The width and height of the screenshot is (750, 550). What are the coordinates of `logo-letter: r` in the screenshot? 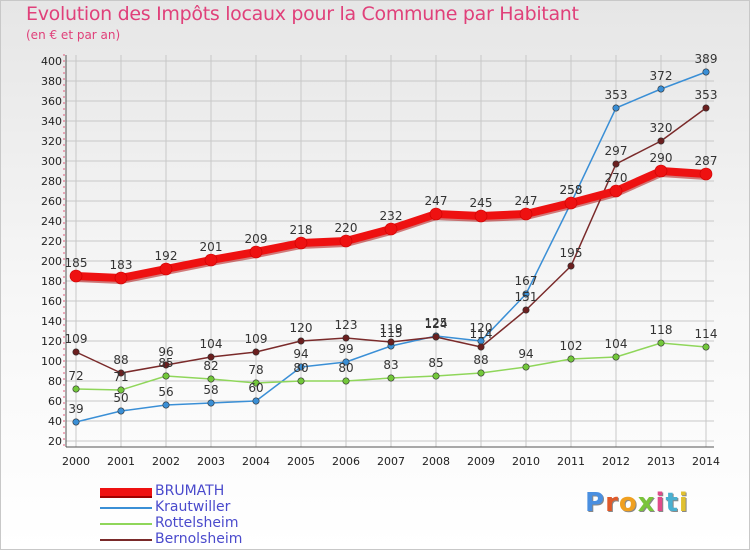 It's located at (612, 503).